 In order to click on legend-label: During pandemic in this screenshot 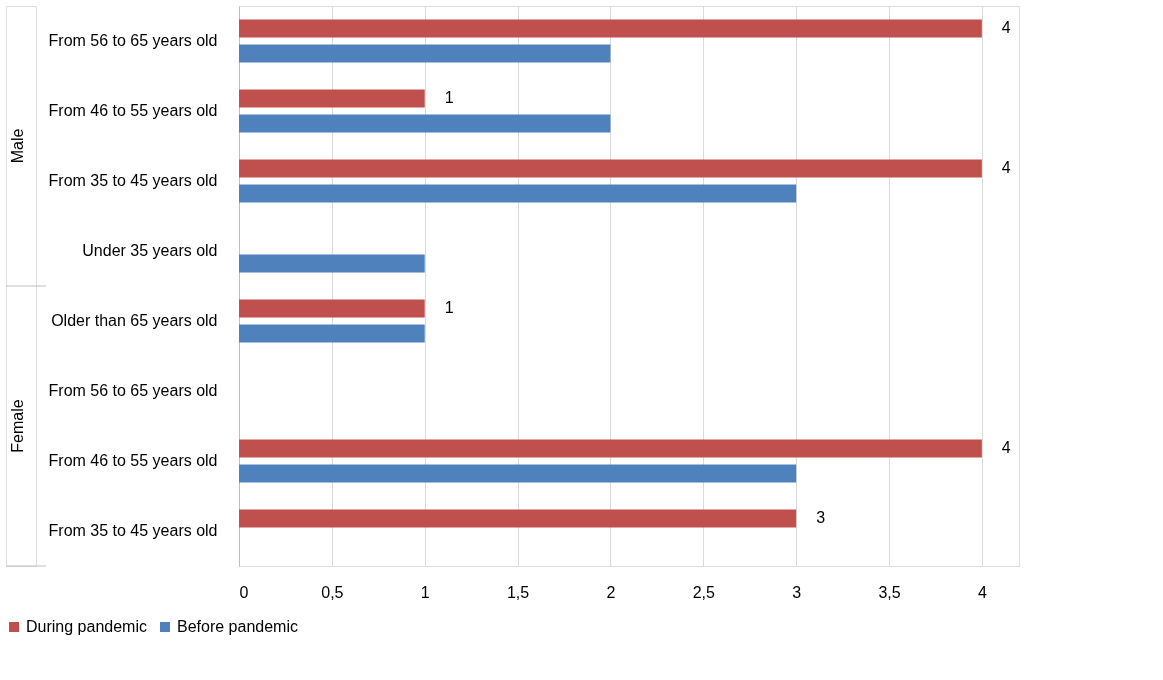, I will do `click(86, 626)`.